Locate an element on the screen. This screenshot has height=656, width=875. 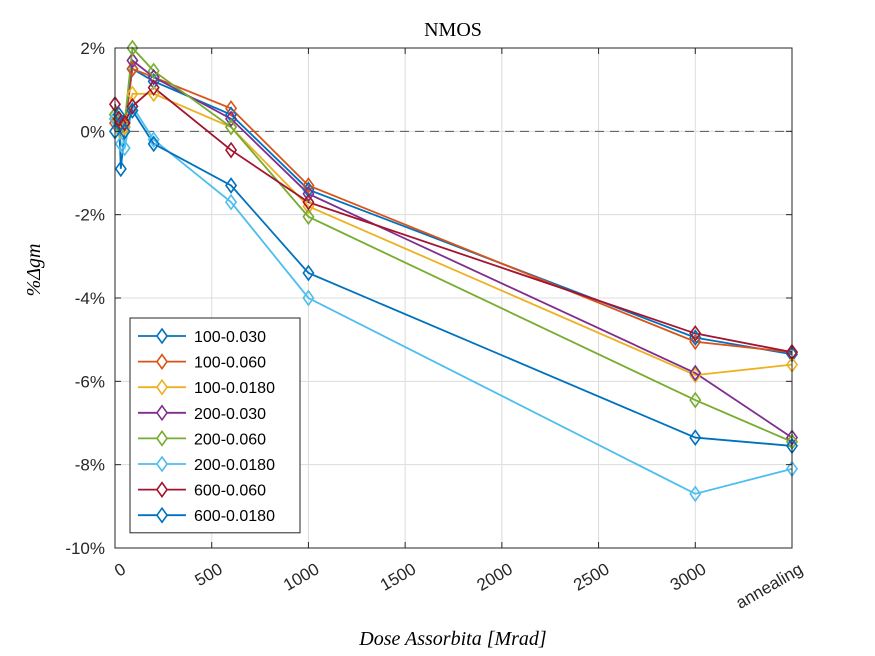
y-axis-label: %Δgm is located at coordinates (34, 270).